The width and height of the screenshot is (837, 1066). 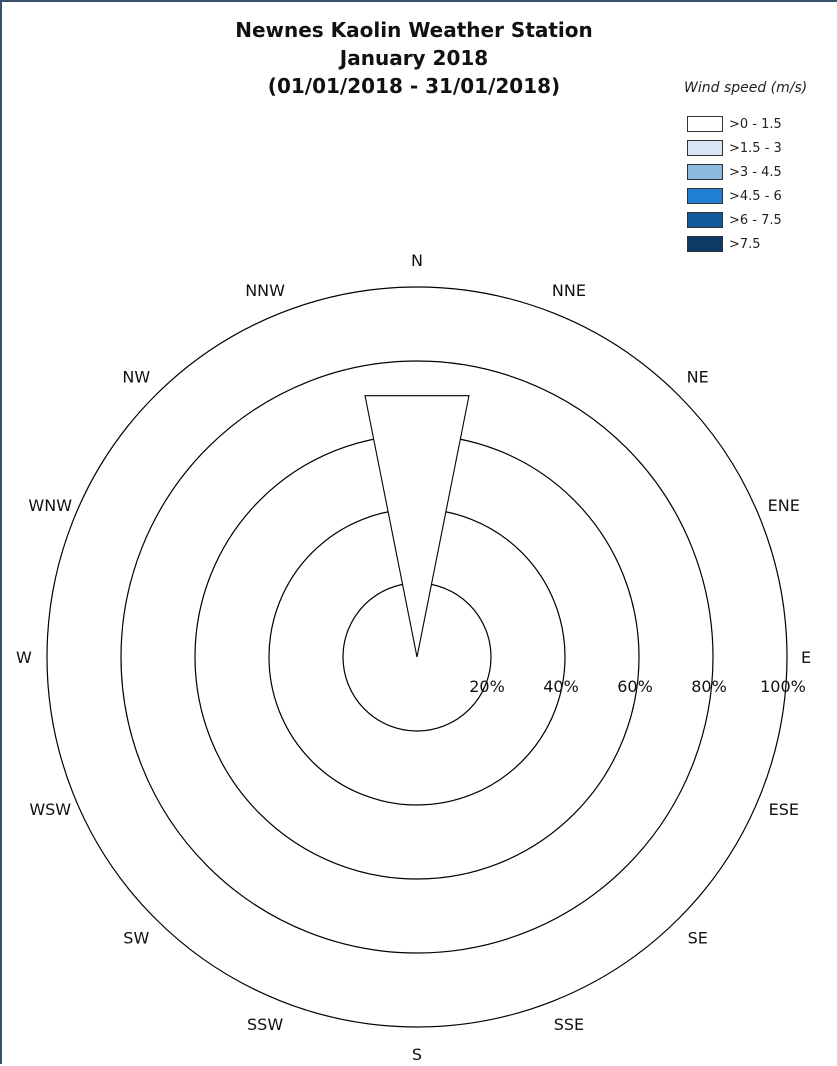 I want to click on legend-label: >7.5, so click(x=745, y=244).